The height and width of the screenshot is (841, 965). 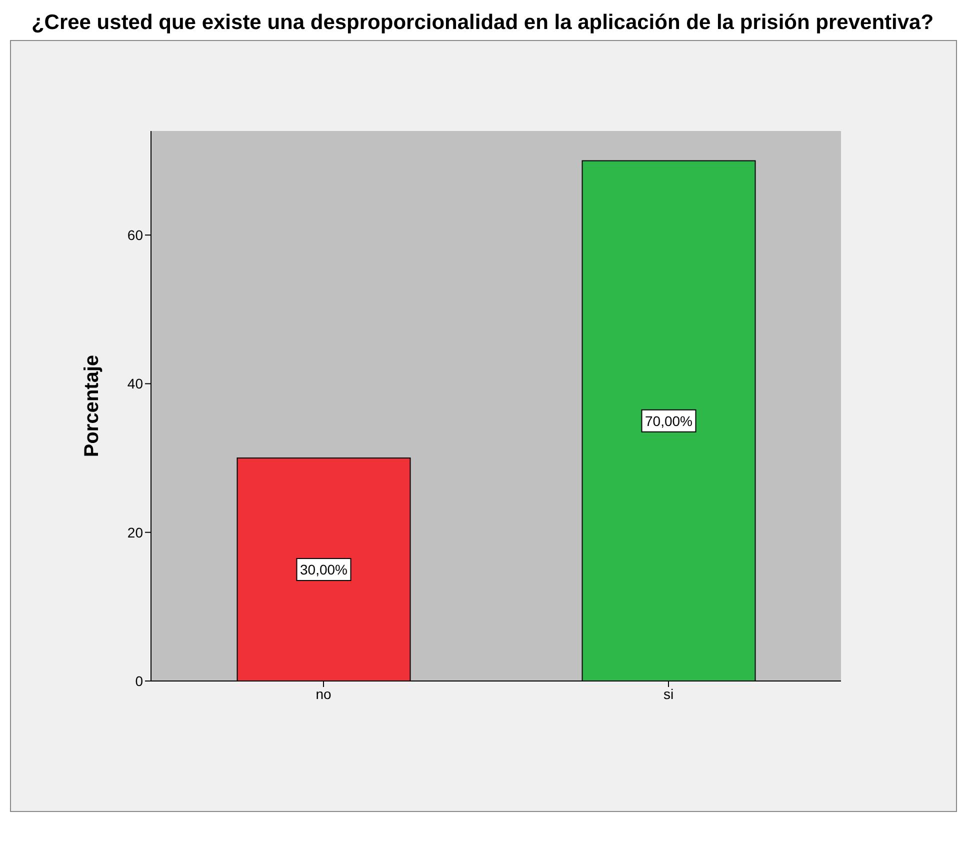 What do you see at coordinates (668, 694) in the screenshot?
I see `x-tick-label: si` at bounding box center [668, 694].